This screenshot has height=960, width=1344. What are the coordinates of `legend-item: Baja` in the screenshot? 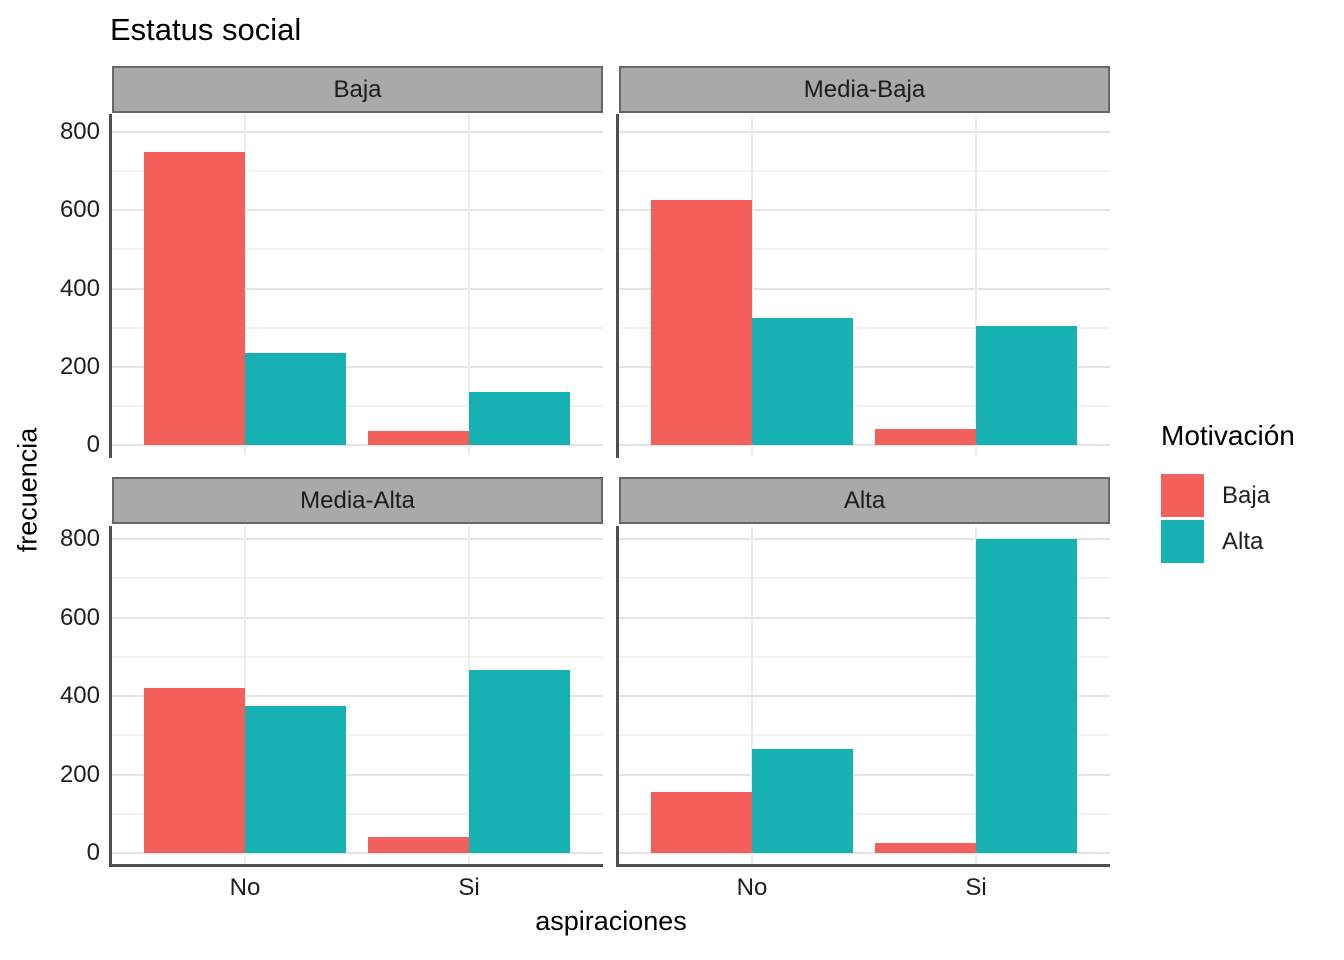 It's located at (1228, 495).